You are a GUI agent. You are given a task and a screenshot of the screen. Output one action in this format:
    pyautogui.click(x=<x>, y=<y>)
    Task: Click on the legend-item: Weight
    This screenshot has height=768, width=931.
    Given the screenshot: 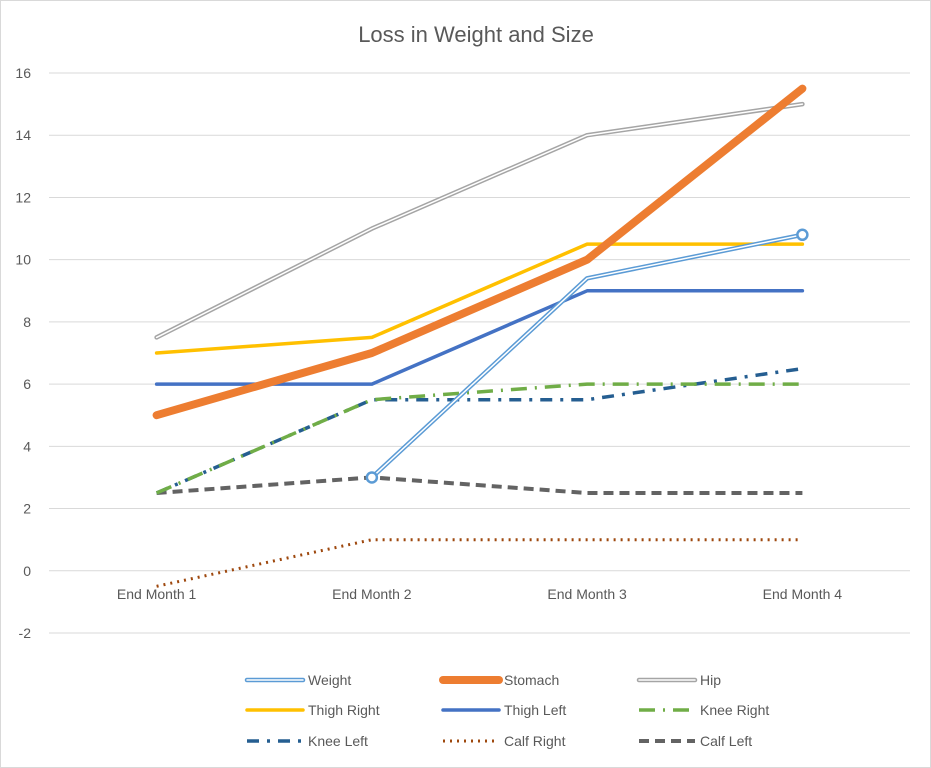 What is the action you would take?
    pyautogui.click(x=297, y=680)
    